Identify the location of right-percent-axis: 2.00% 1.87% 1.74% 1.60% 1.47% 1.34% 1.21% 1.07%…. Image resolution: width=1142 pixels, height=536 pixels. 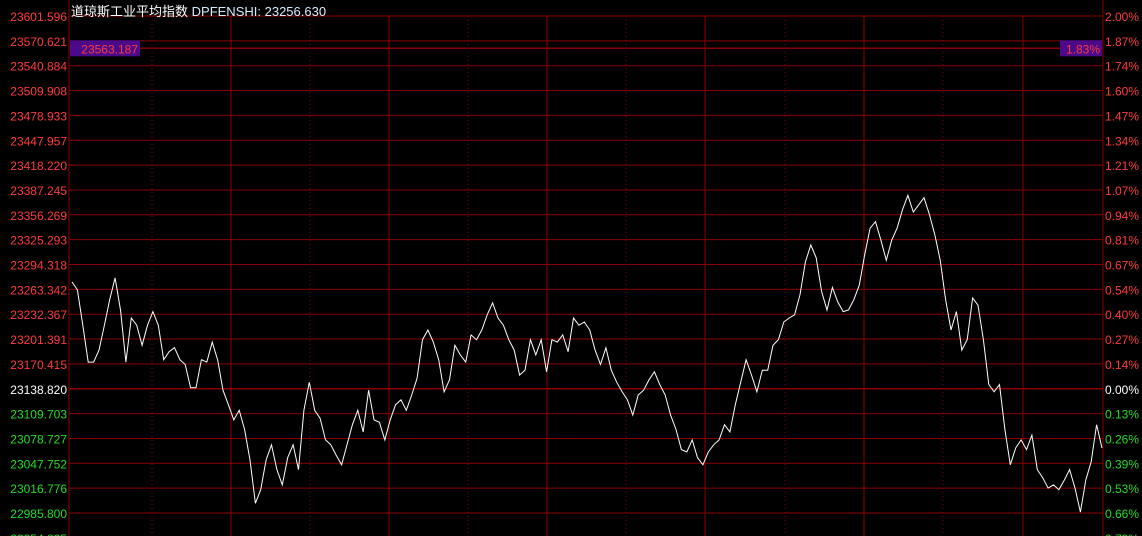
(1122, 273).